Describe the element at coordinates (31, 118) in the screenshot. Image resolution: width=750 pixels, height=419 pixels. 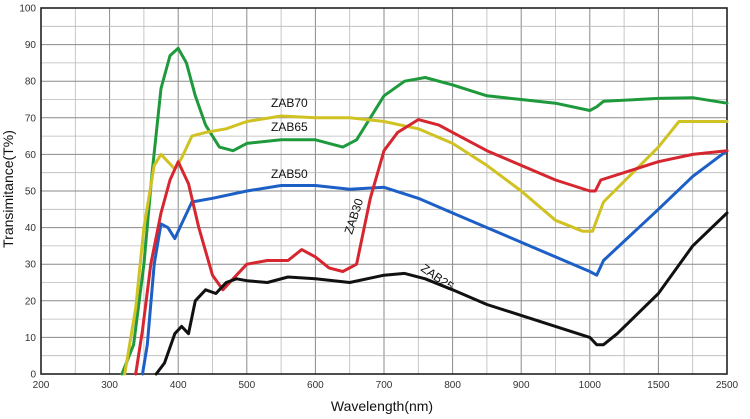
I see `y-tick-label: 70` at that location.